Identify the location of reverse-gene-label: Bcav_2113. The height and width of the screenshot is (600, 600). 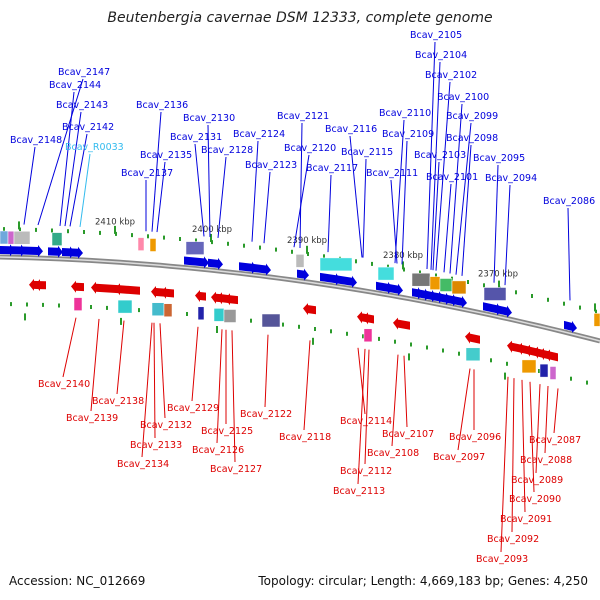
(359, 491).